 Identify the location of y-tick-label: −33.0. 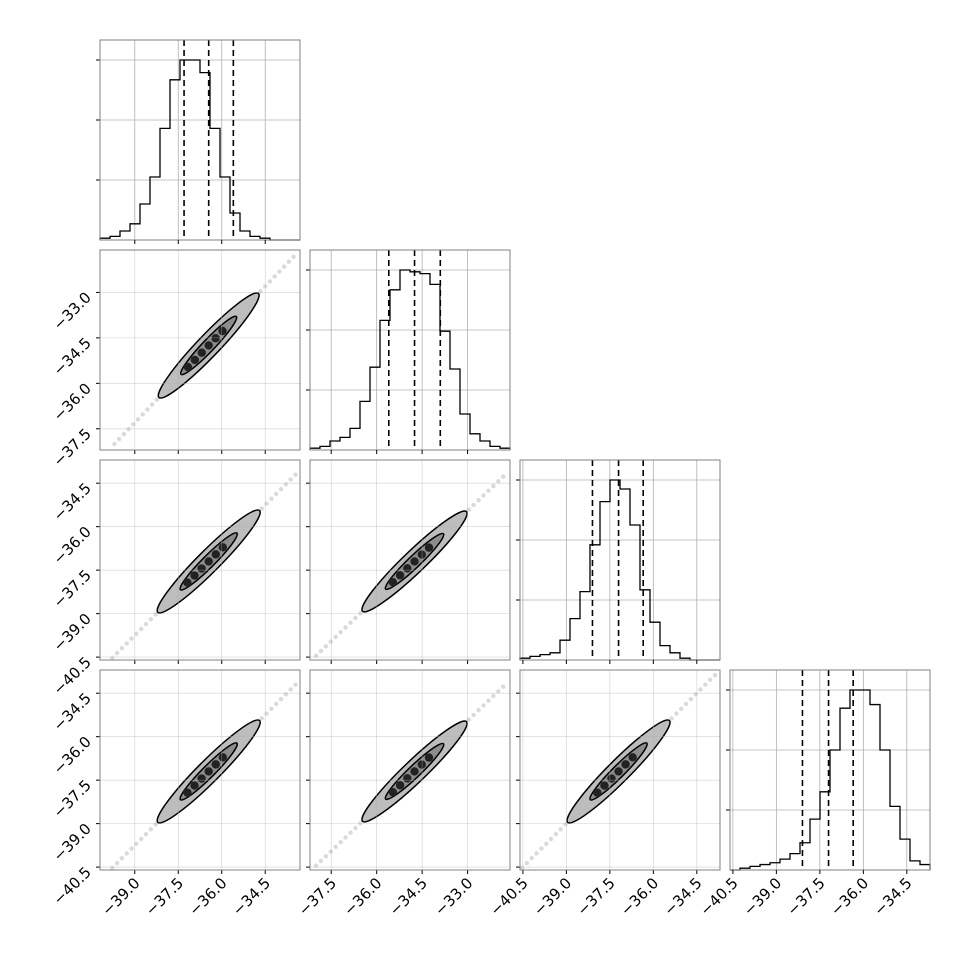
(72, 311).